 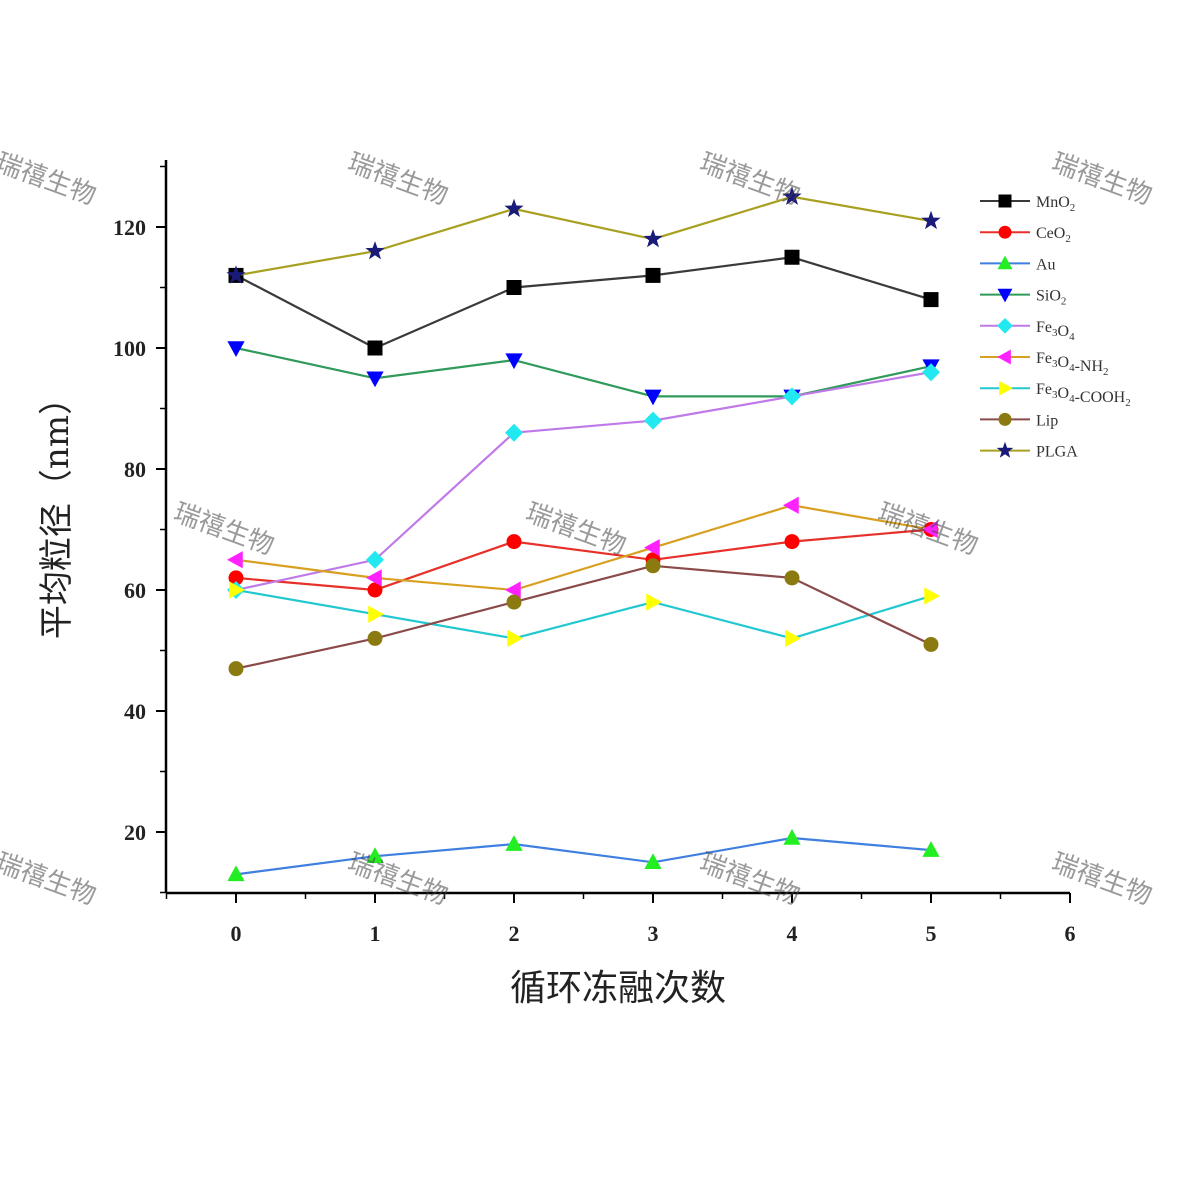 I want to click on legend-label: PLGA, so click(x=1057, y=452).